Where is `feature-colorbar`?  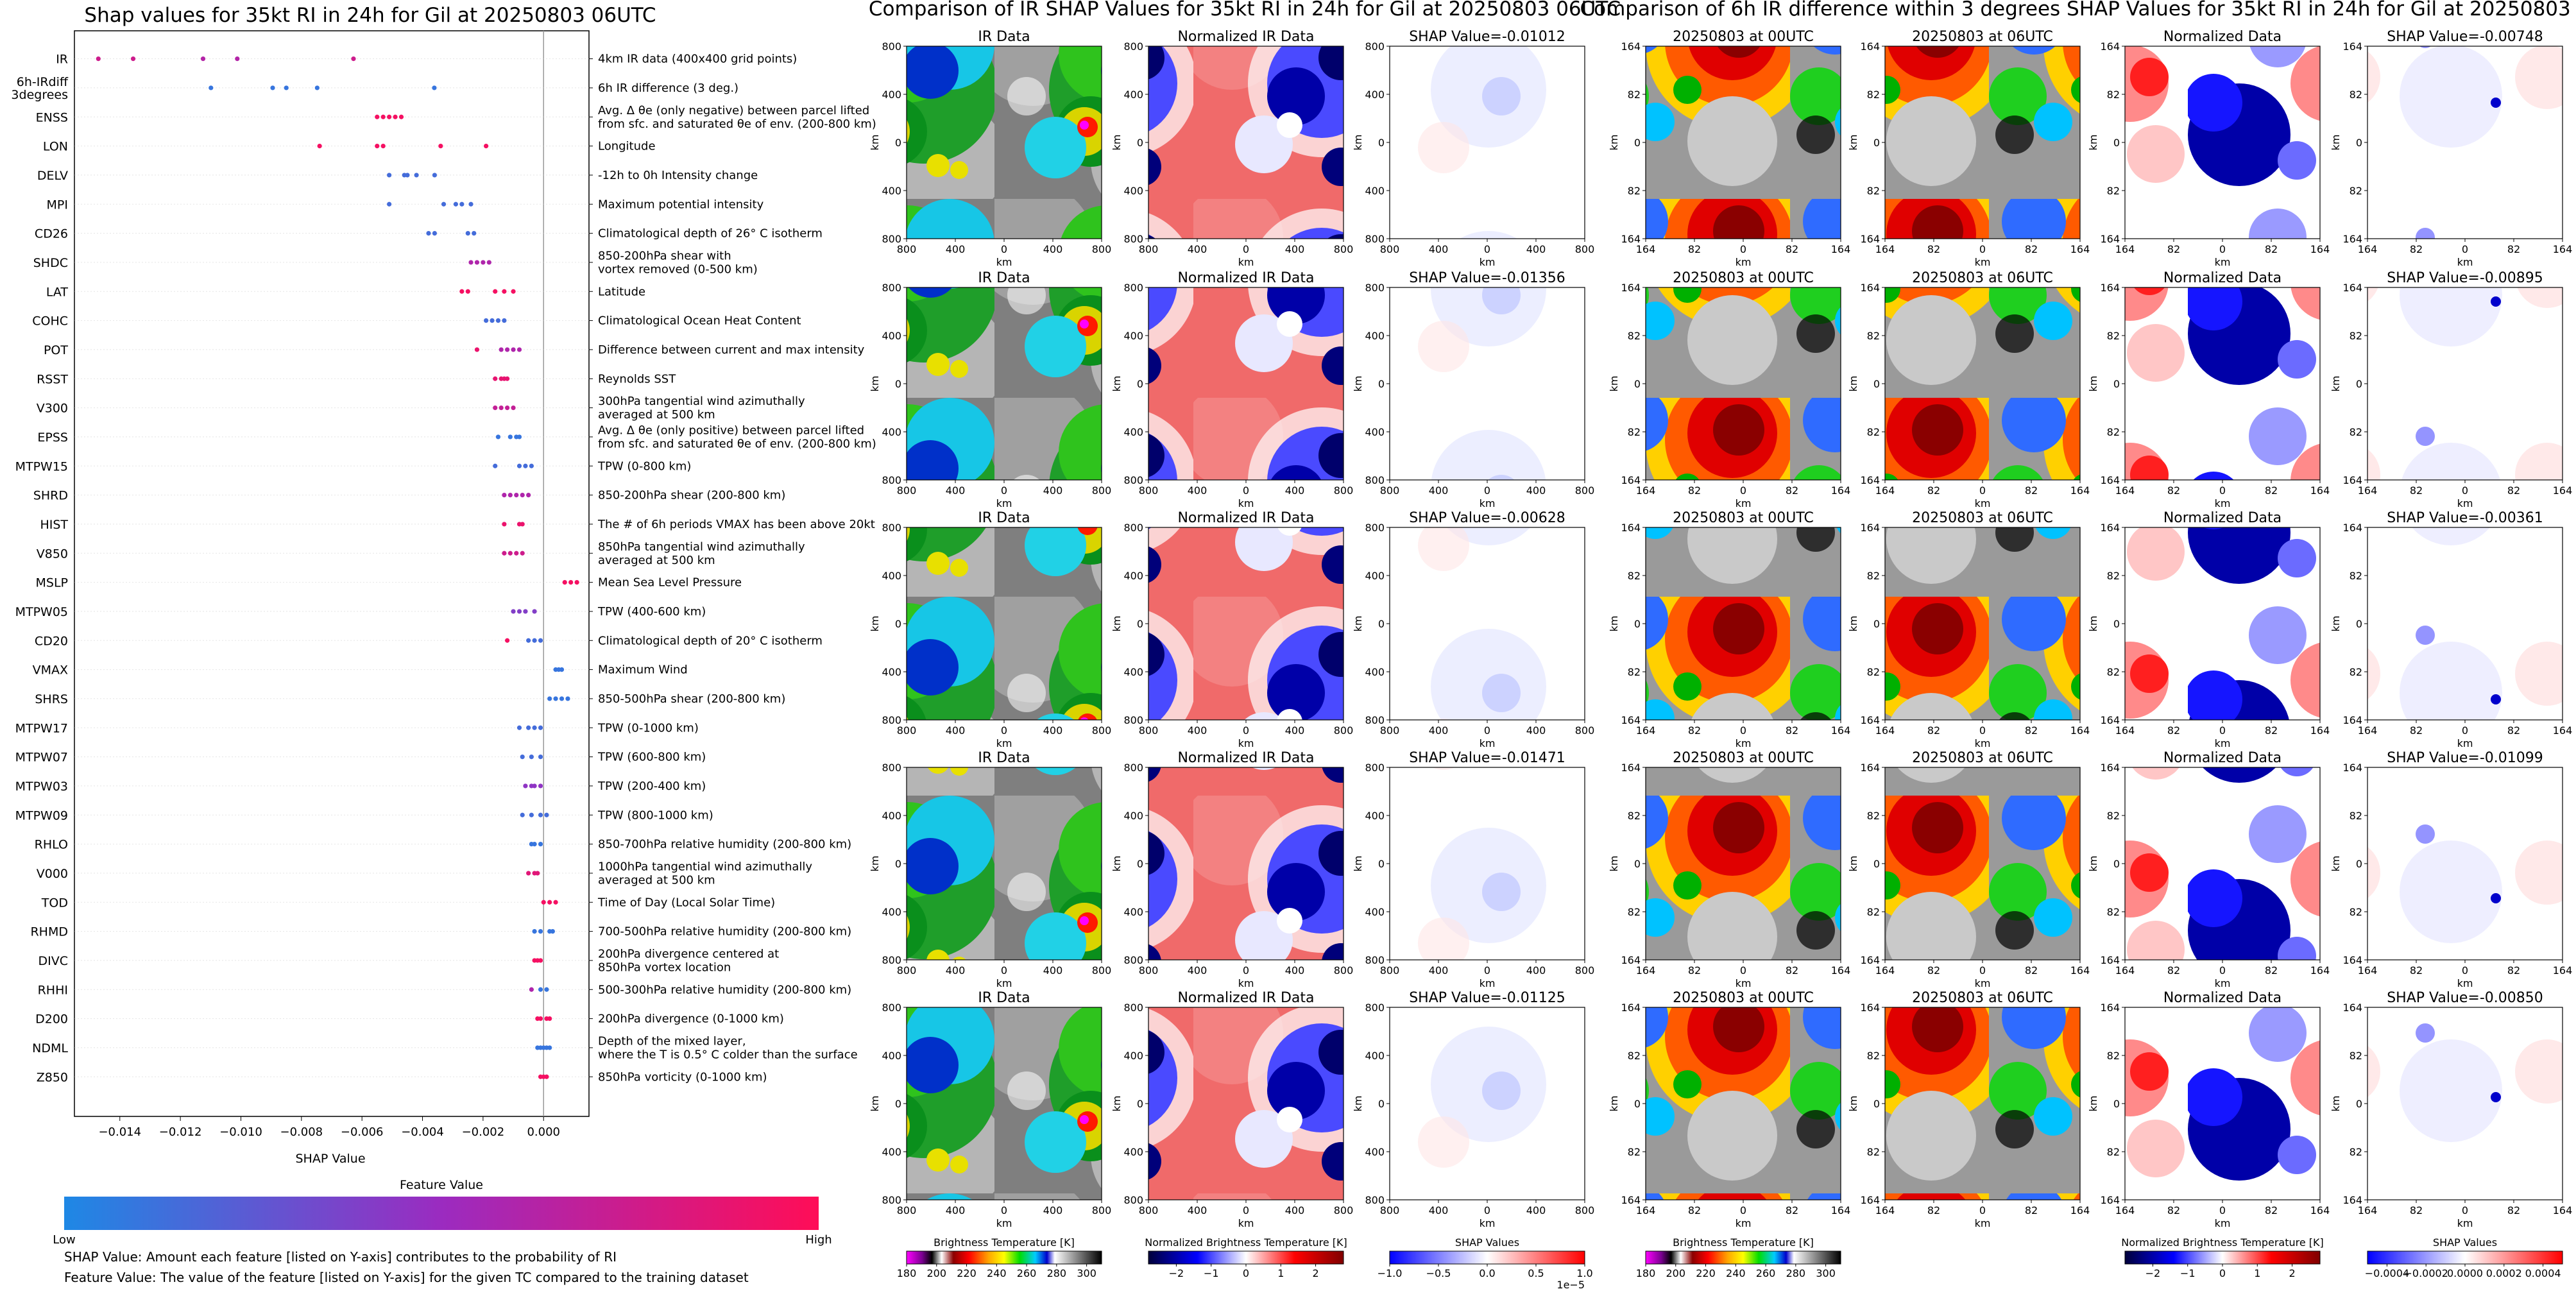
feature-colorbar is located at coordinates (441, 1213).